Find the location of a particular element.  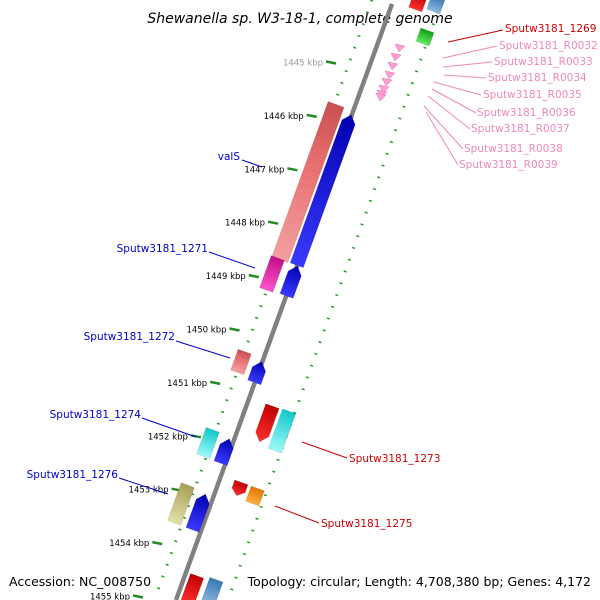

gene-label-sputw3181-1269: Sputw3181_1269 is located at coordinates (550, 29).